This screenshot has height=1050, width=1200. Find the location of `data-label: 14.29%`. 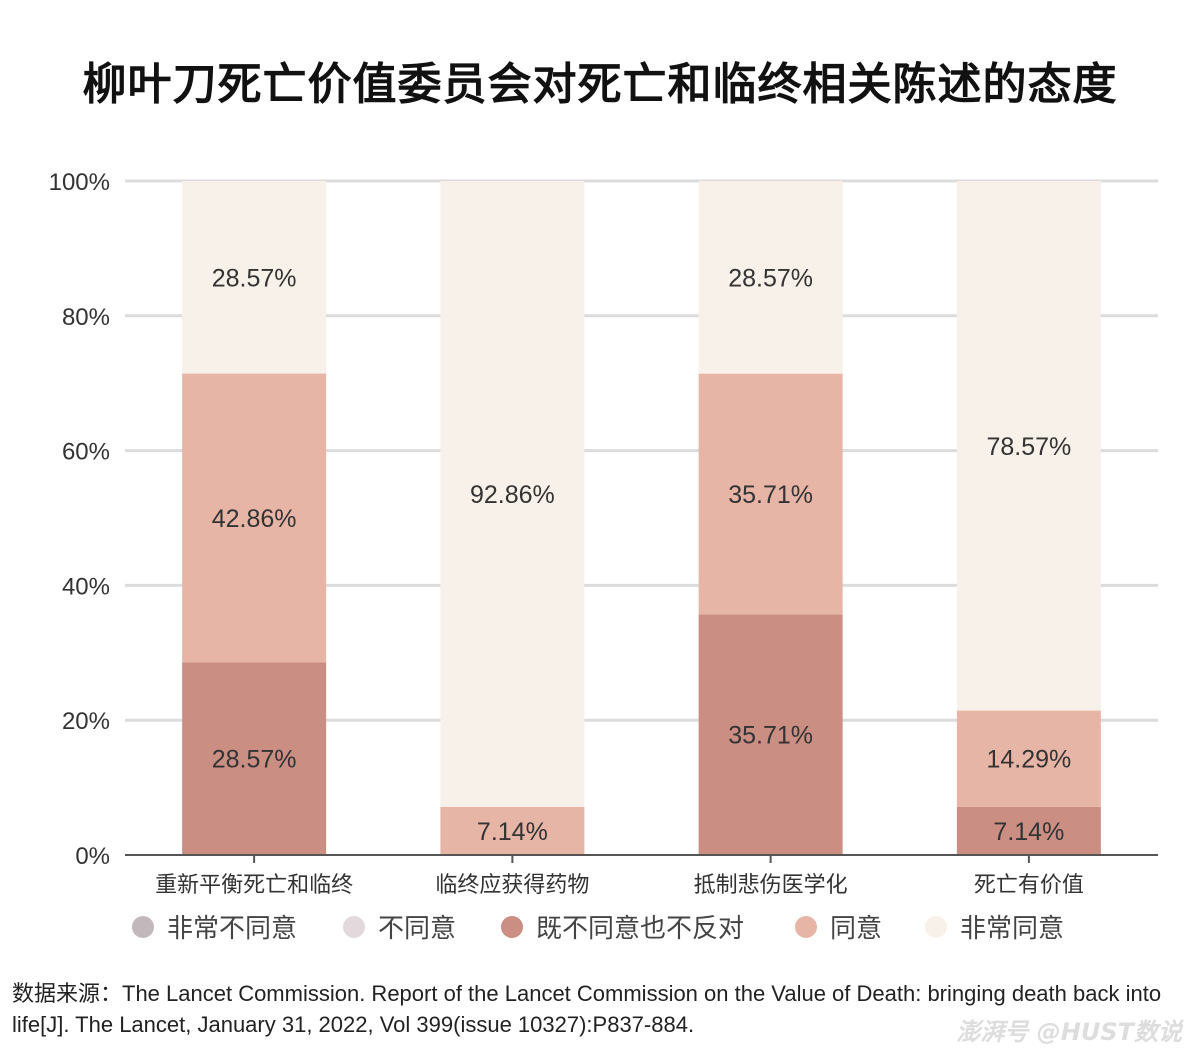

data-label: 14.29% is located at coordinates (1028, 760).